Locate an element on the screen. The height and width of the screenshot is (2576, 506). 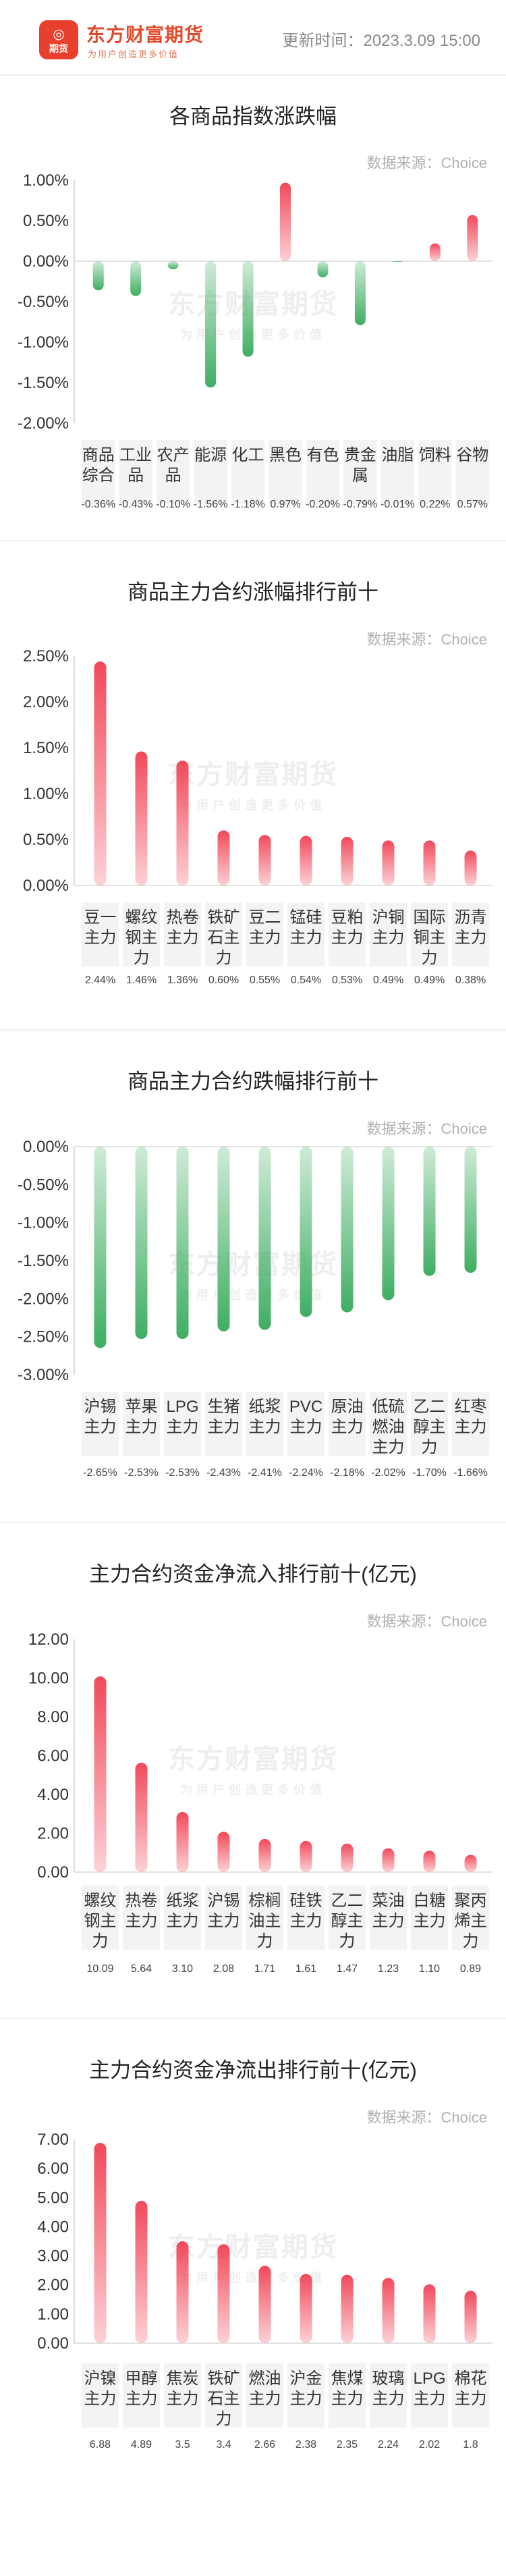
data-label: -1.70% is located at coordinates (430, 1473).